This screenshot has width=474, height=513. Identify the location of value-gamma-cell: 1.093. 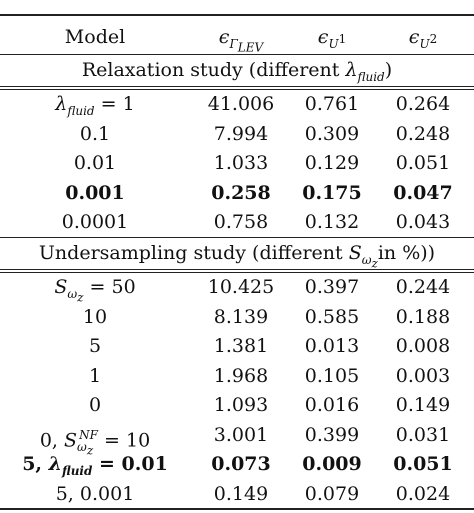
(241, 405).